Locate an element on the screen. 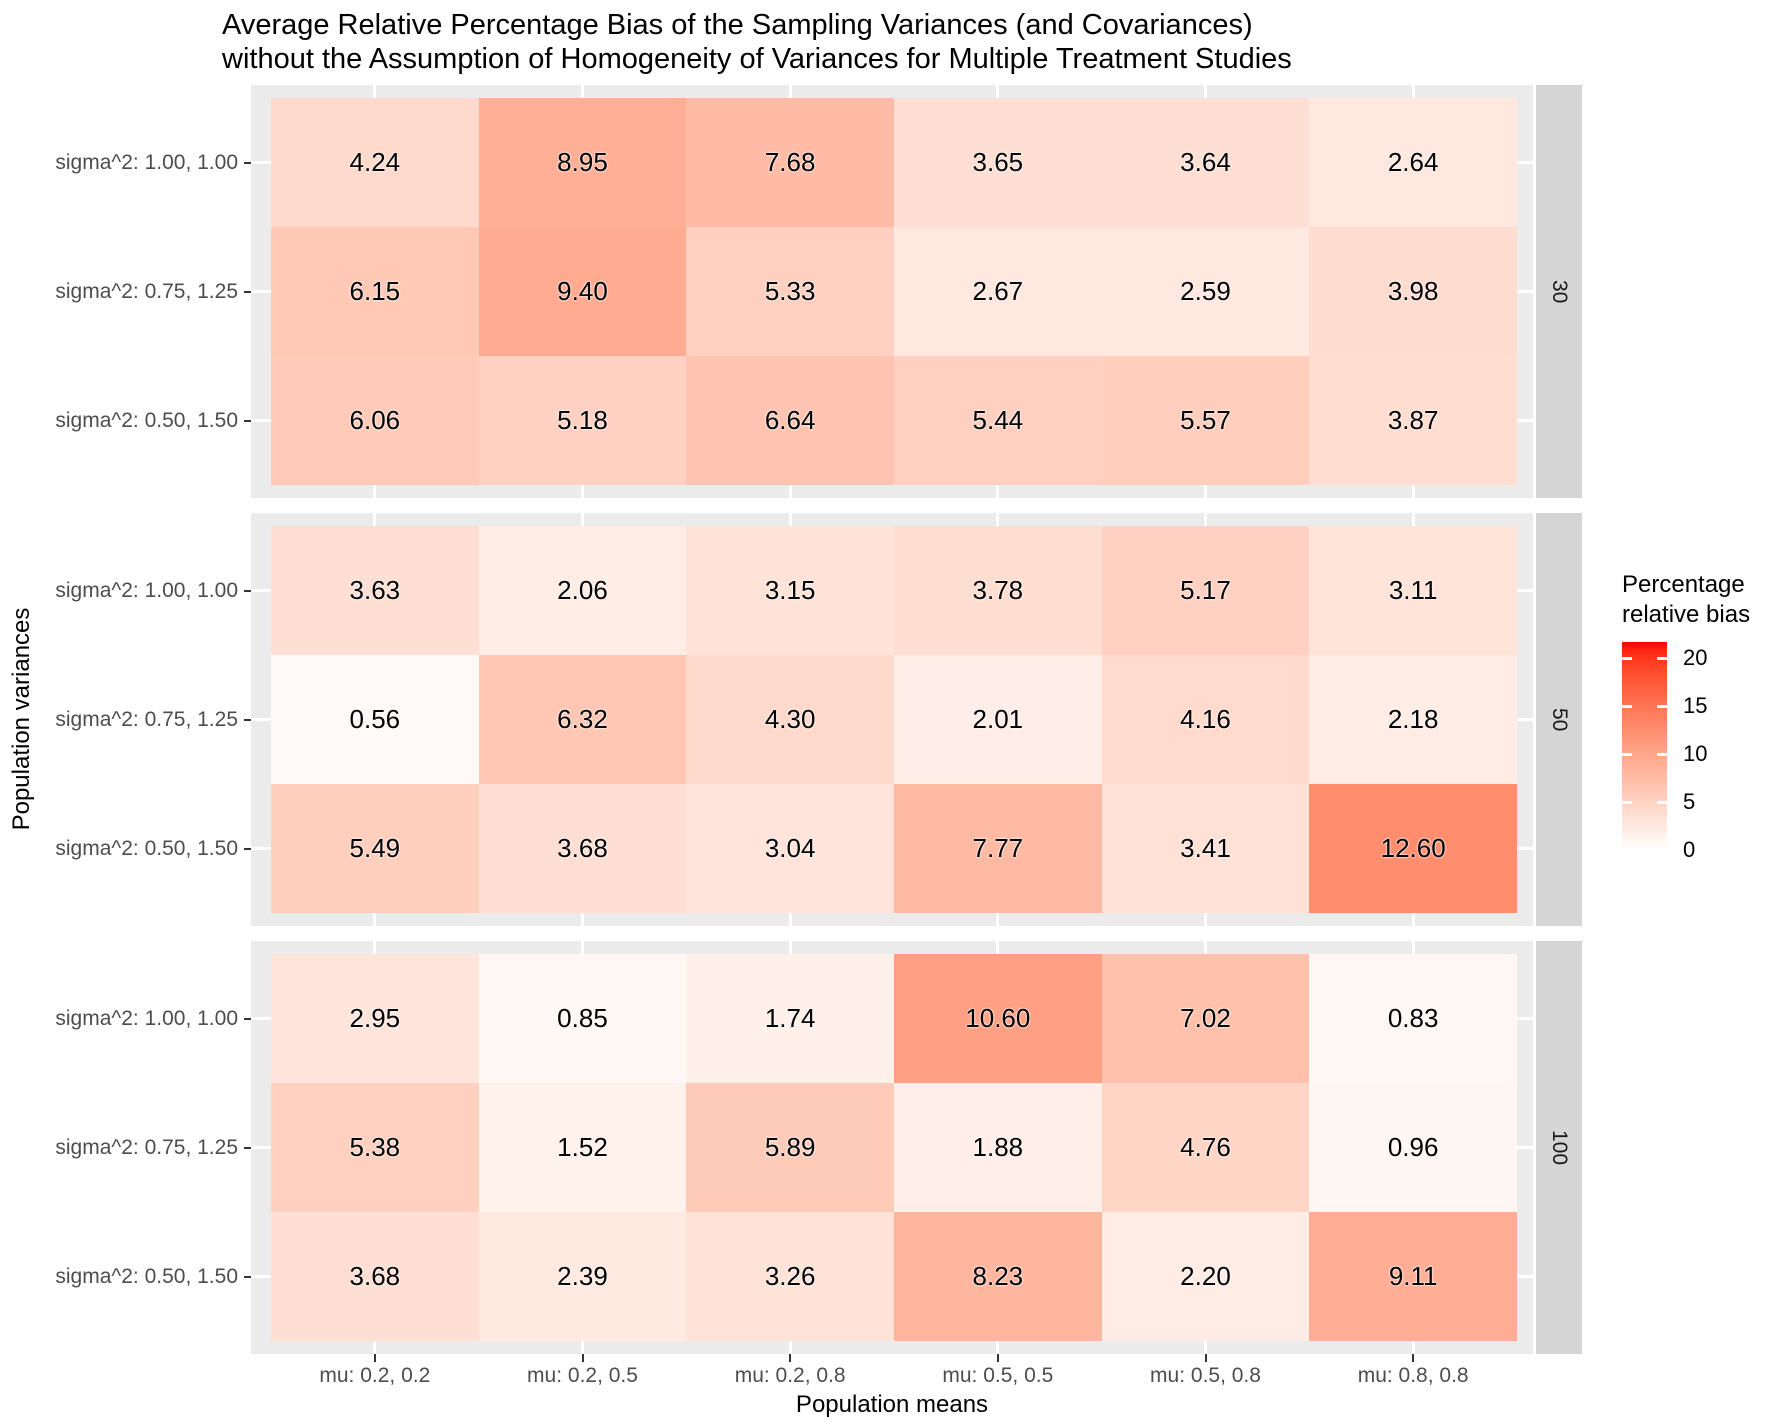  legend-tick-label: 5 is located at coordinates (1689, 802).